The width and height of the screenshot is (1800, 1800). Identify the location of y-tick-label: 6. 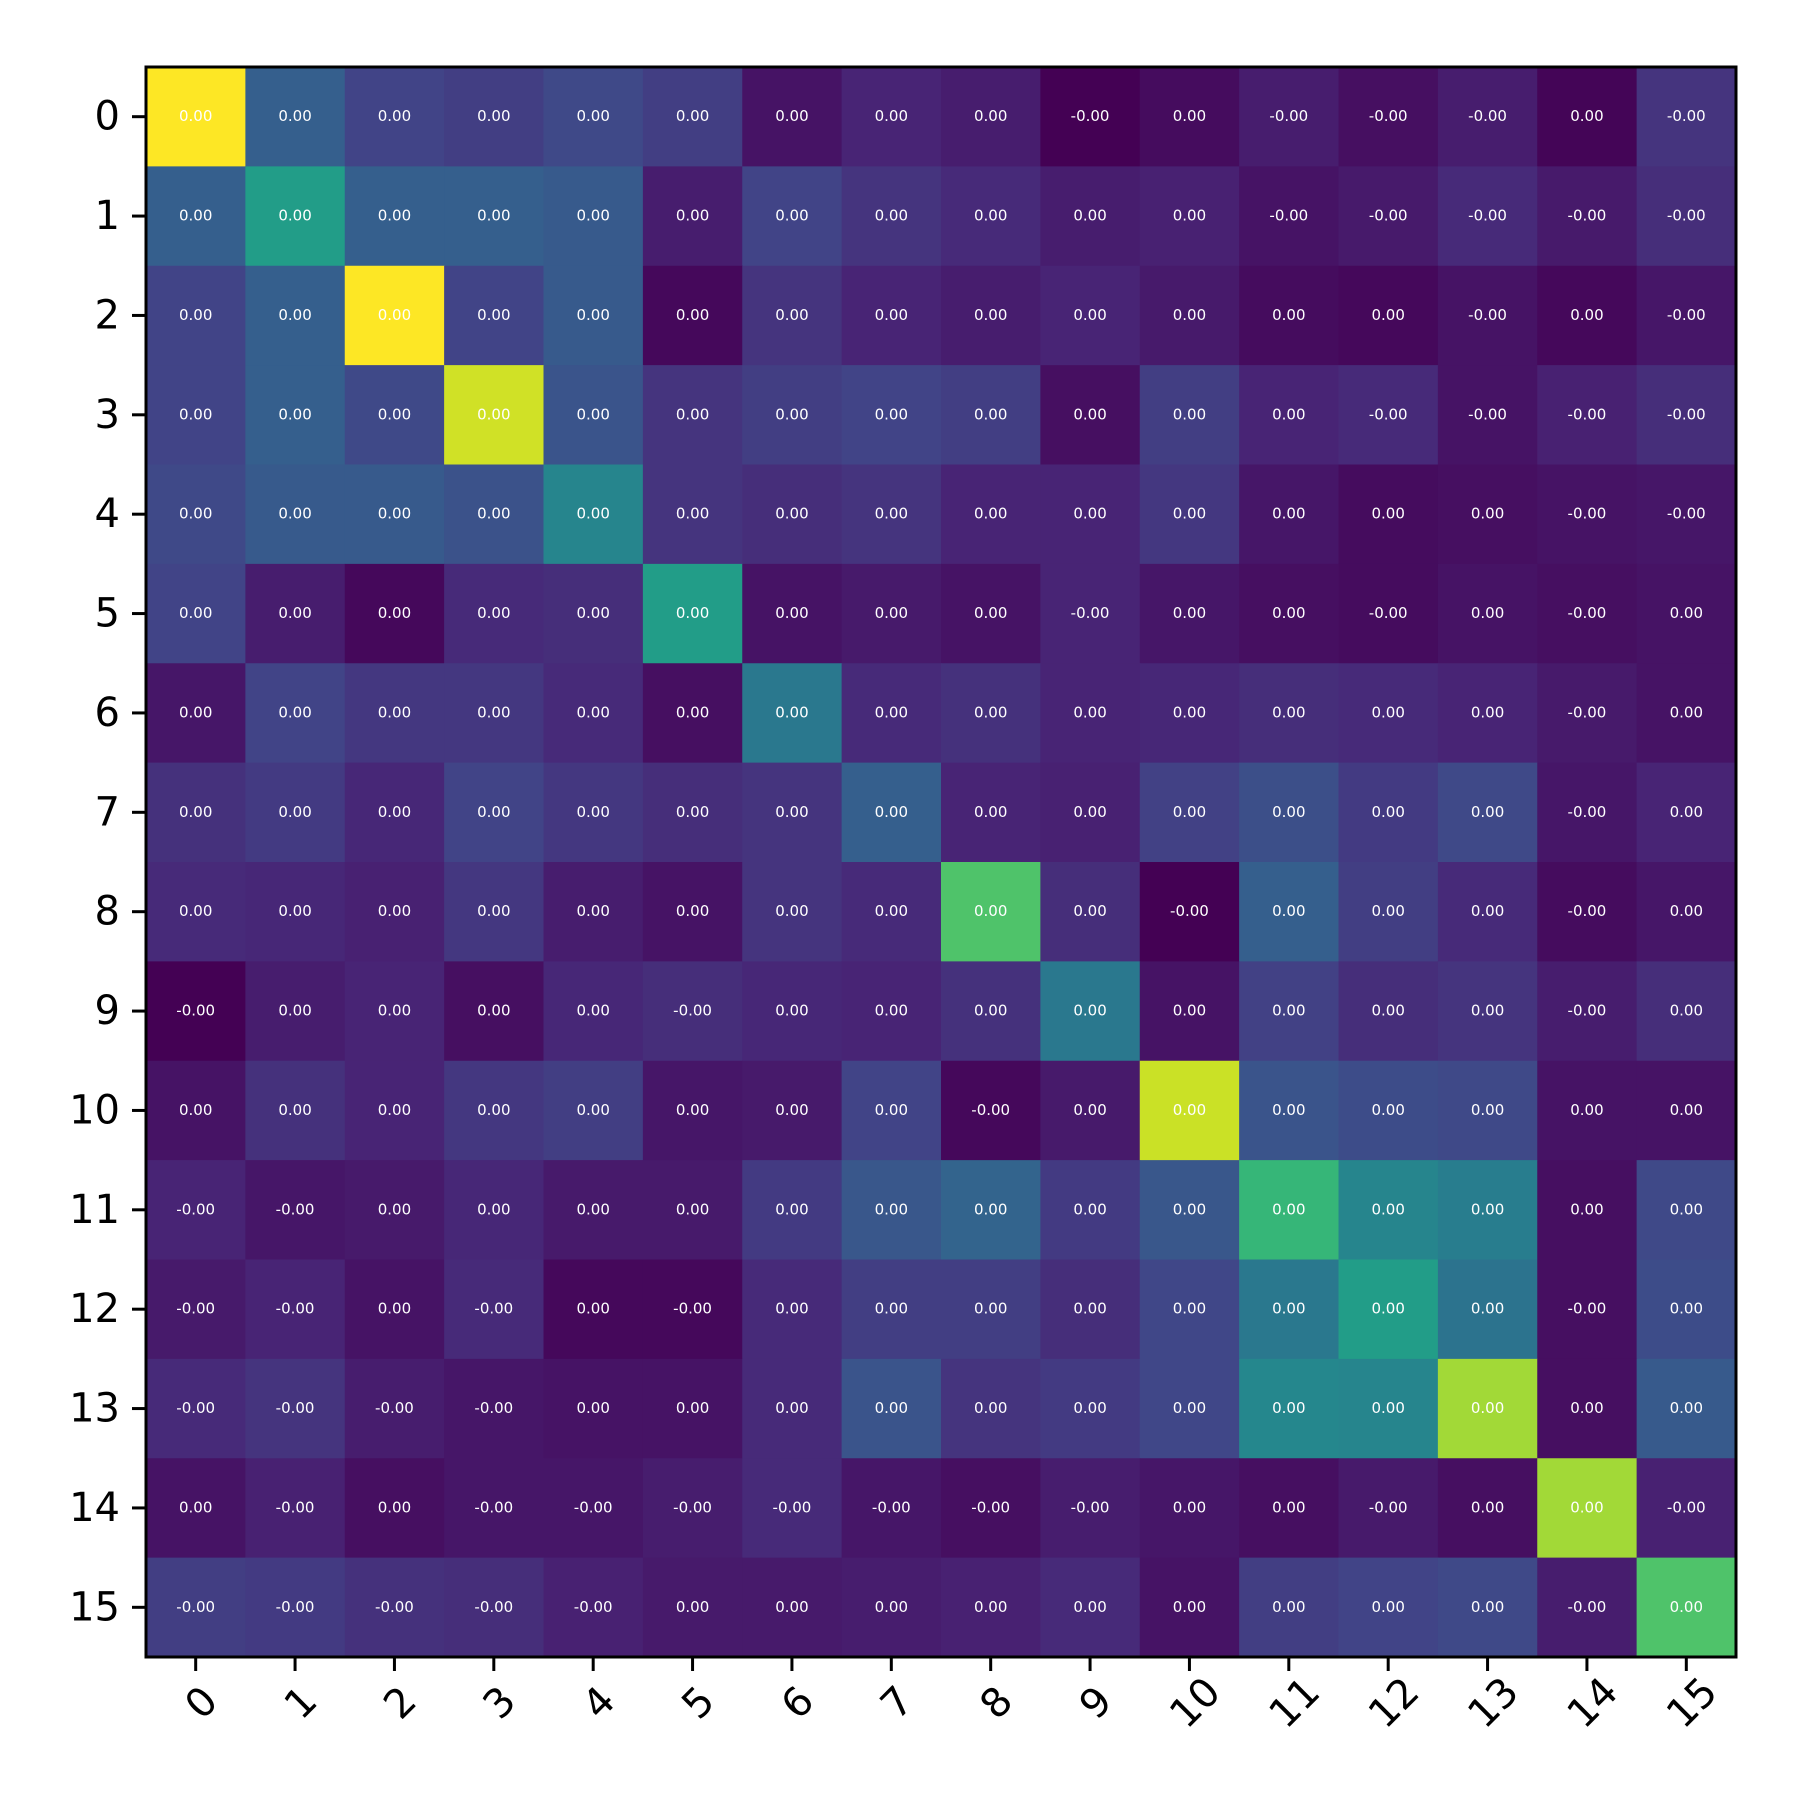
(107, 713).